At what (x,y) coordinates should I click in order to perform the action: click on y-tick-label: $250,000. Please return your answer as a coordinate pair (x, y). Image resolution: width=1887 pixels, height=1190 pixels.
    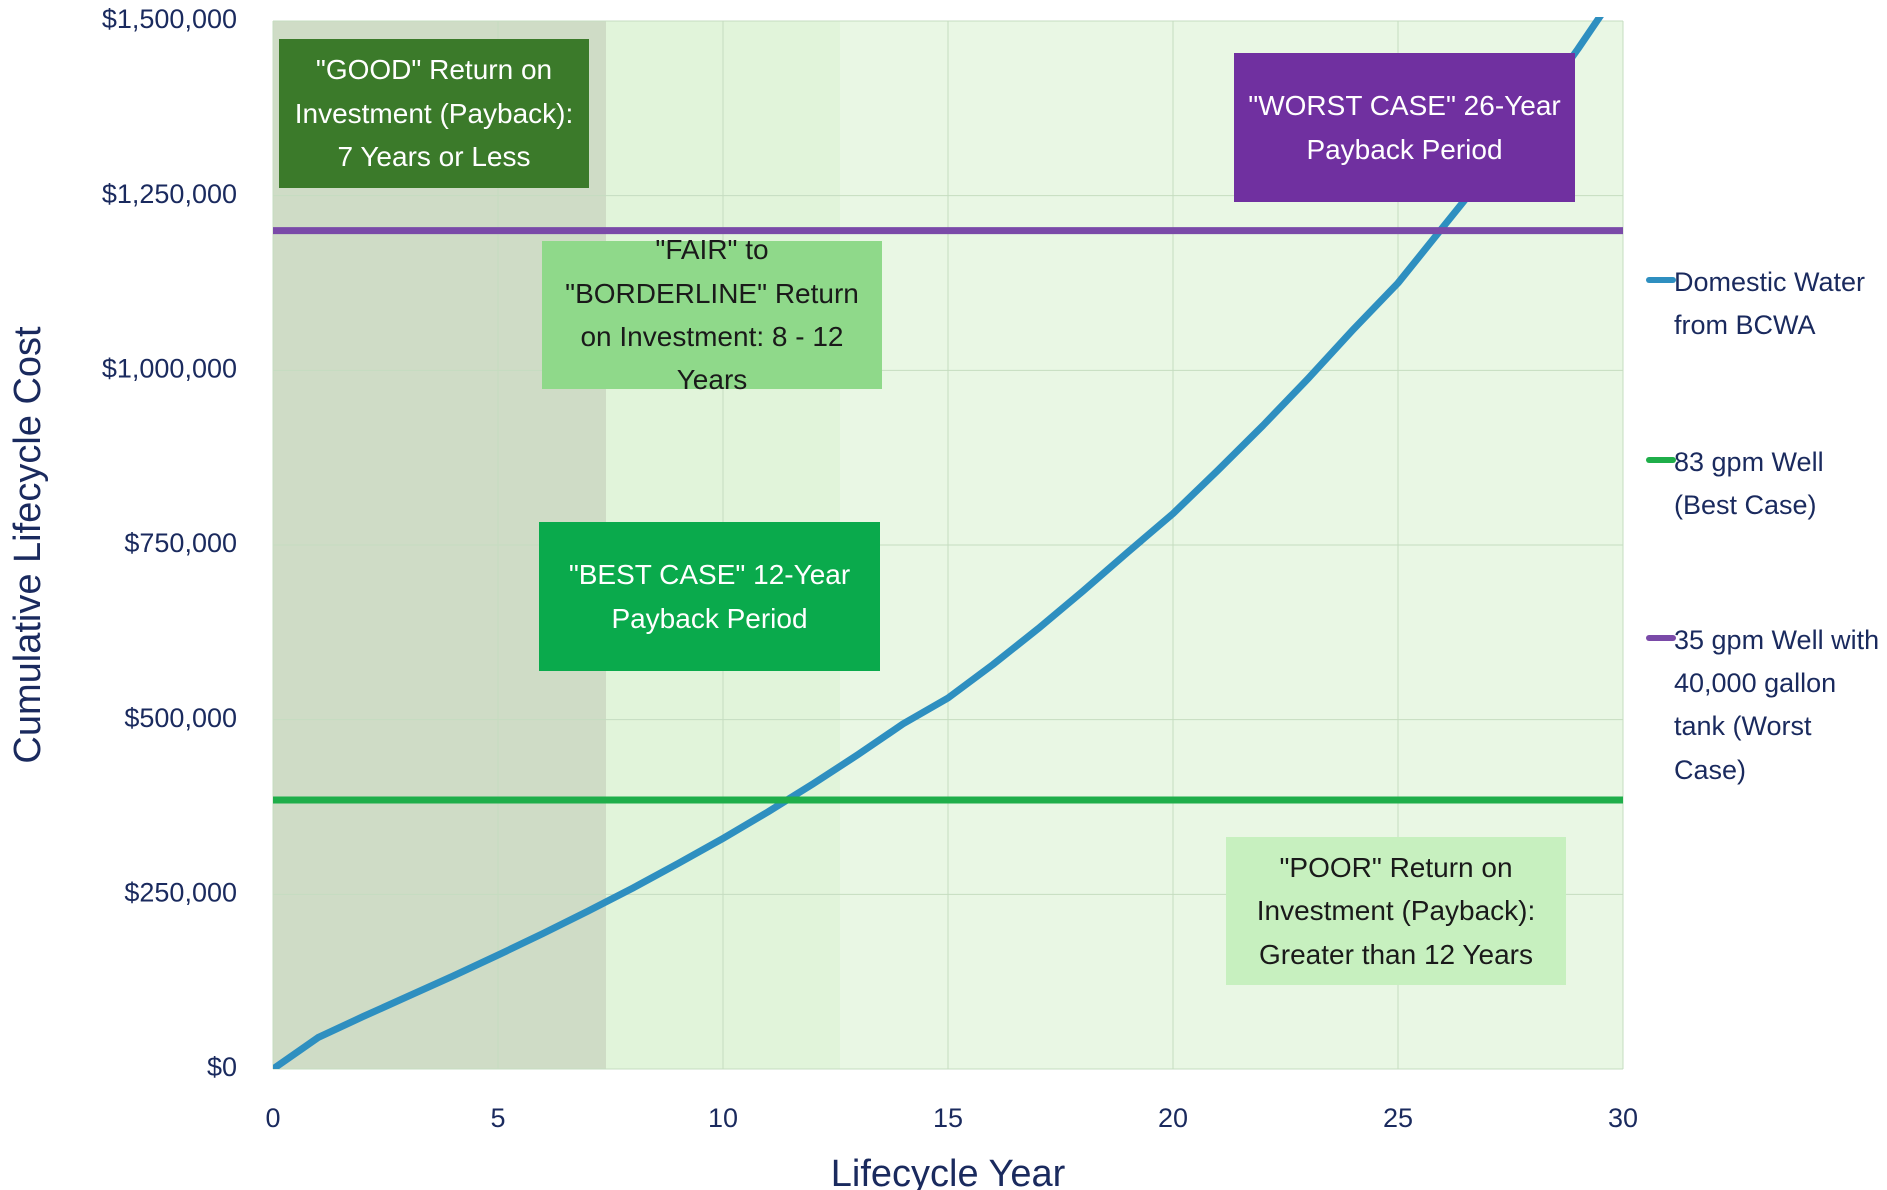
    Looking at the image, I should click on (180, 892).